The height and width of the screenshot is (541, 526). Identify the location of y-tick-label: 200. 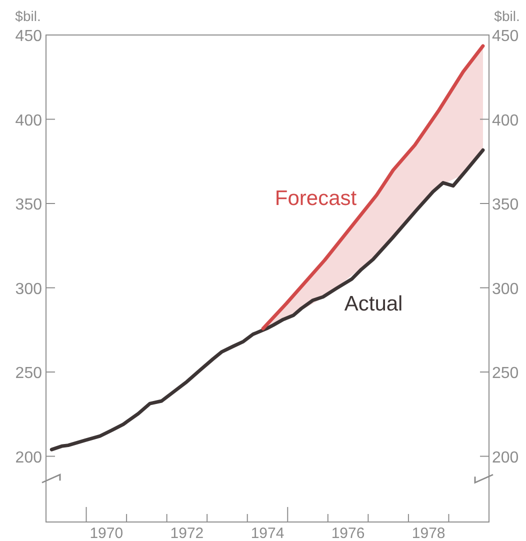
(28, 457).